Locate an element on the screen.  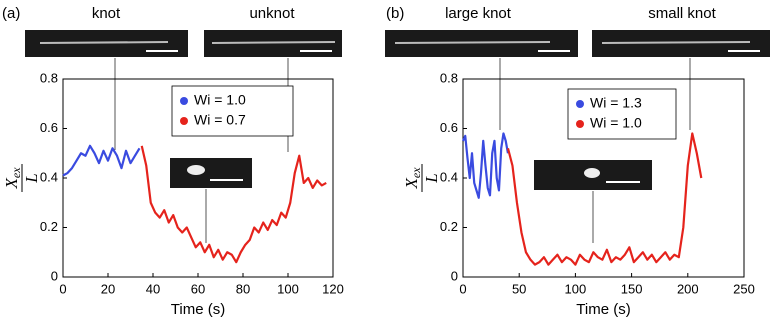
x-tick-label: 20 is located at coordinates (108, 288).